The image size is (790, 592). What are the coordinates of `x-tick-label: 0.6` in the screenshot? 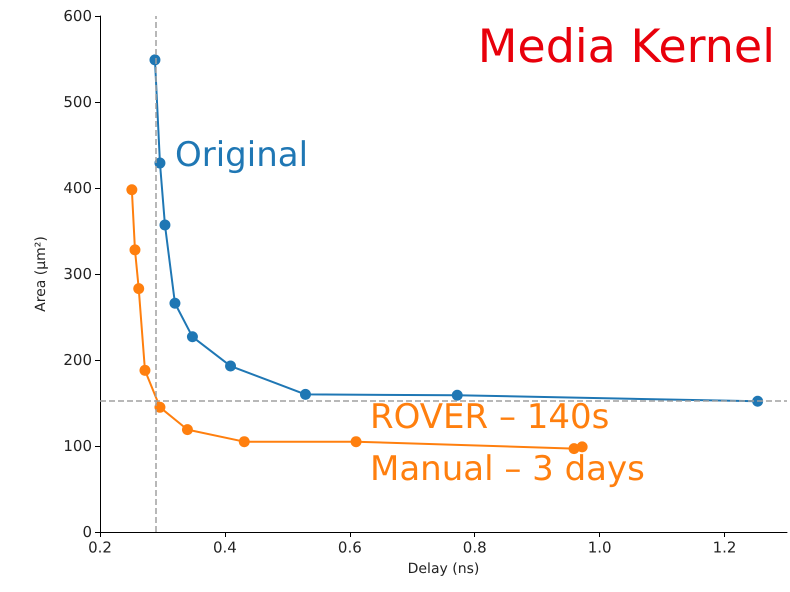 It's located at (350, 547).